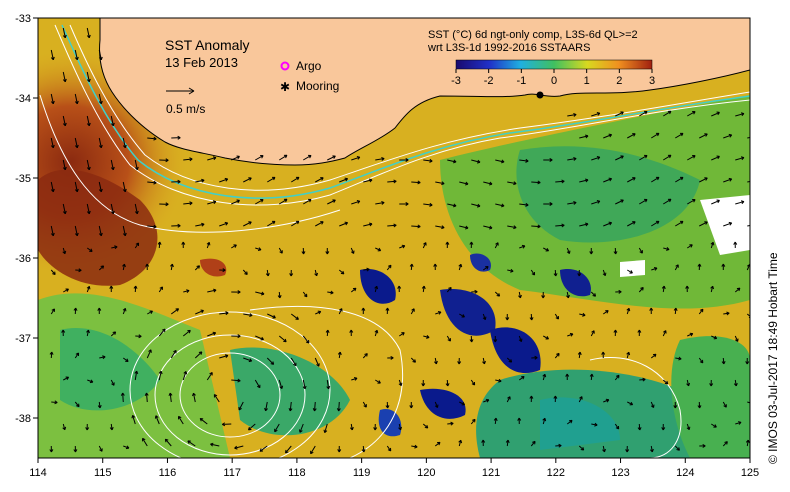 The image size is (790, 492). Describe the element at coordinates (620, 473) in the screenshot. I see `x-tick-label: 123` at that location.